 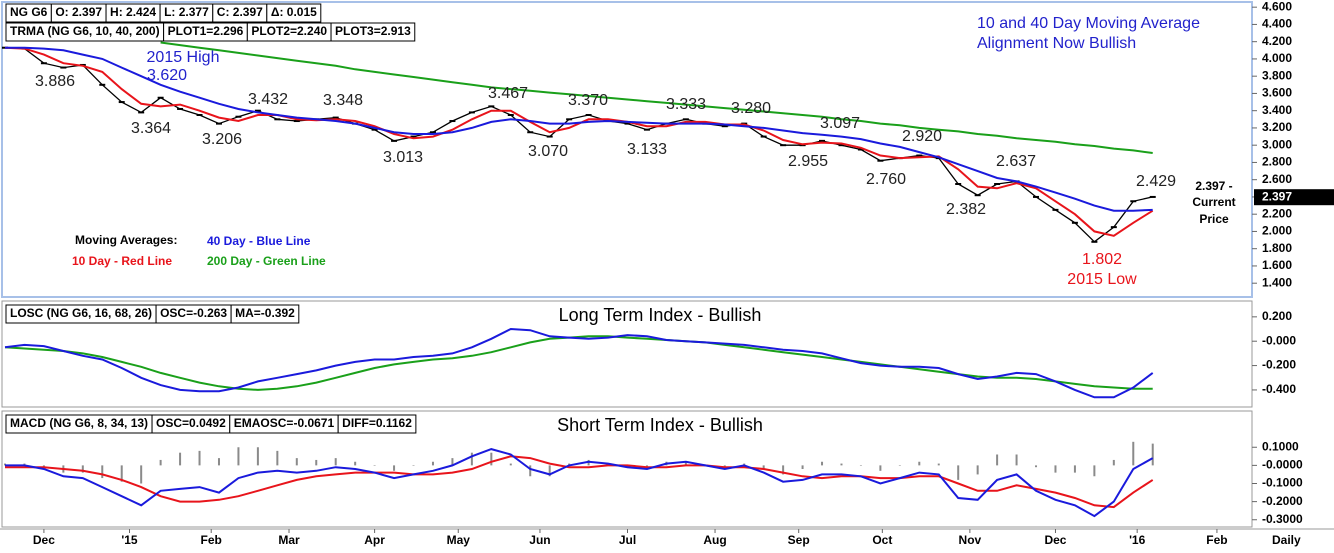 What do you see at coordinates (1156, 181) in the screenshot?
I see `annotation: 2.429` at bounding box center [1156, 181].